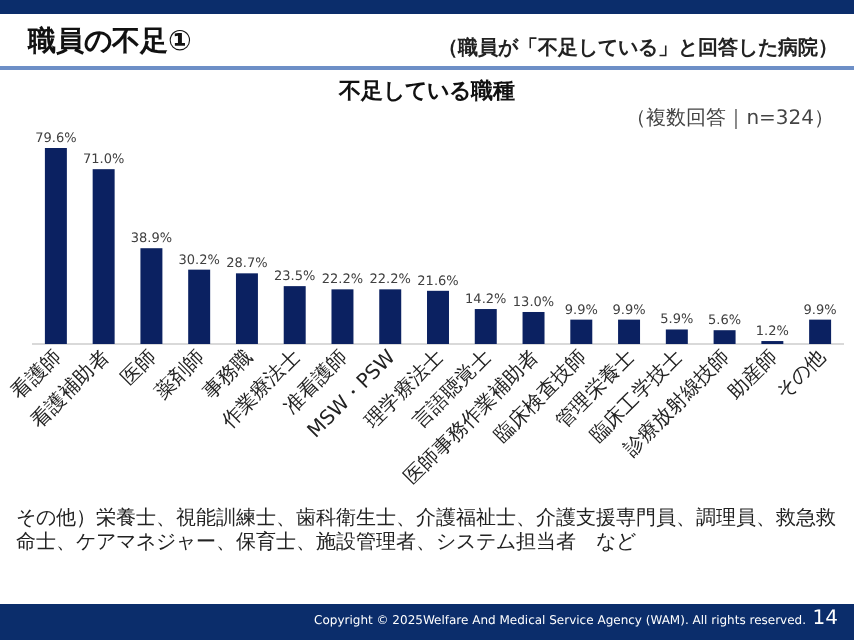  I want to click on text: その他）栄養士、視能訓練士、歯科衛生士、介護福祉士、介護支援専門員、調理員、救急救命士、ケアマネジャー、保育士、施設管理者、システム担当者 など, so click(427, 532).